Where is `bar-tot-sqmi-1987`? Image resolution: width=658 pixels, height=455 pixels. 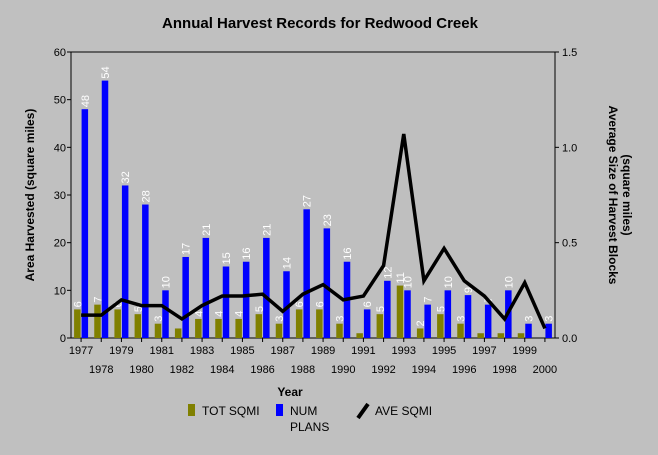
bar-tot-sqmi-1987 is located at coordinates (279, 330).